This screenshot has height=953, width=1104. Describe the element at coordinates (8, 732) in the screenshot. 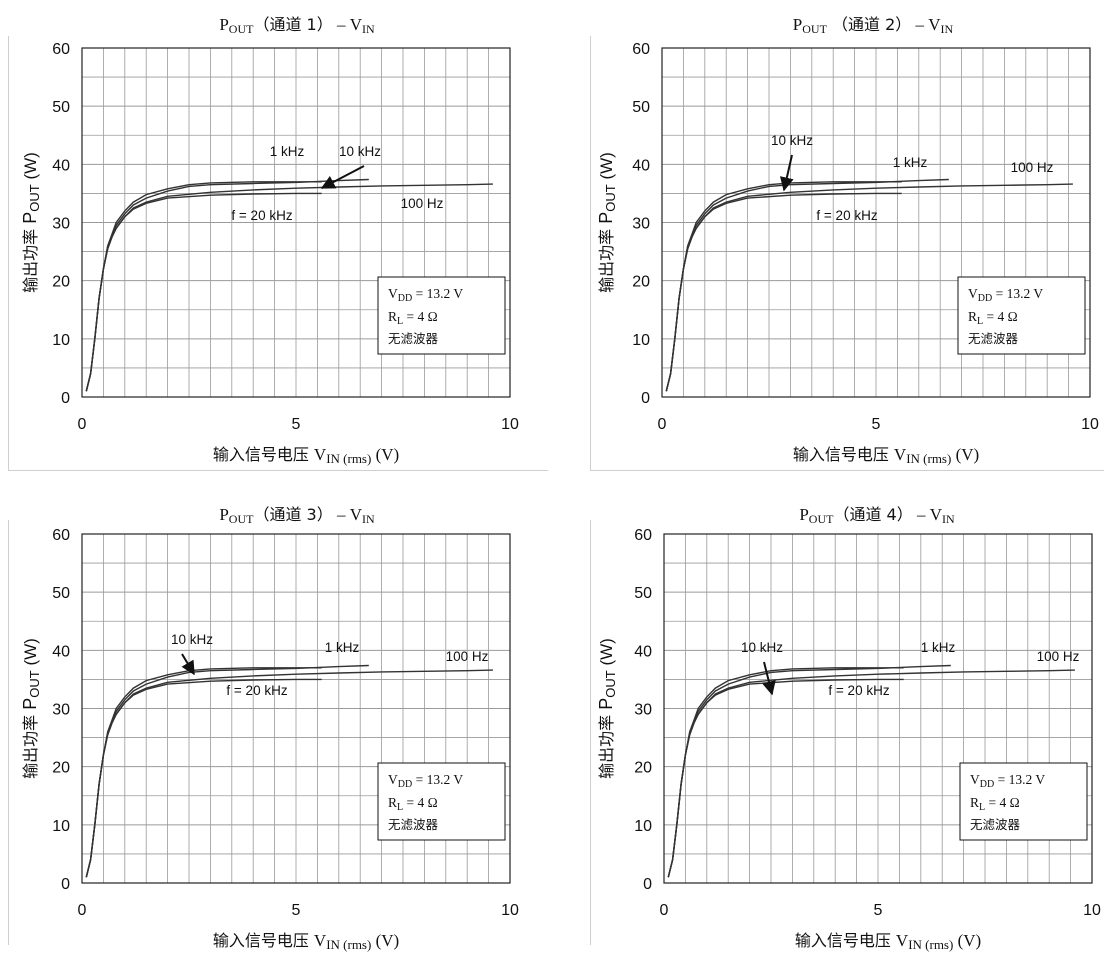

I see `panel-border-left-bottom` at that location.